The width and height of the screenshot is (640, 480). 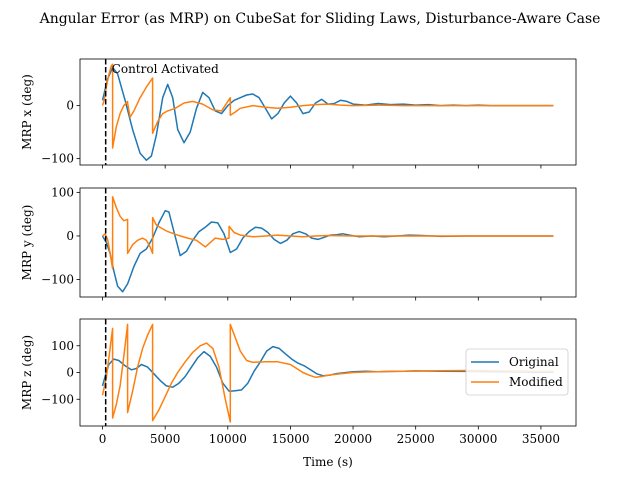 I want to click on x-tick-label: 25000, so click(x=416, y=439).